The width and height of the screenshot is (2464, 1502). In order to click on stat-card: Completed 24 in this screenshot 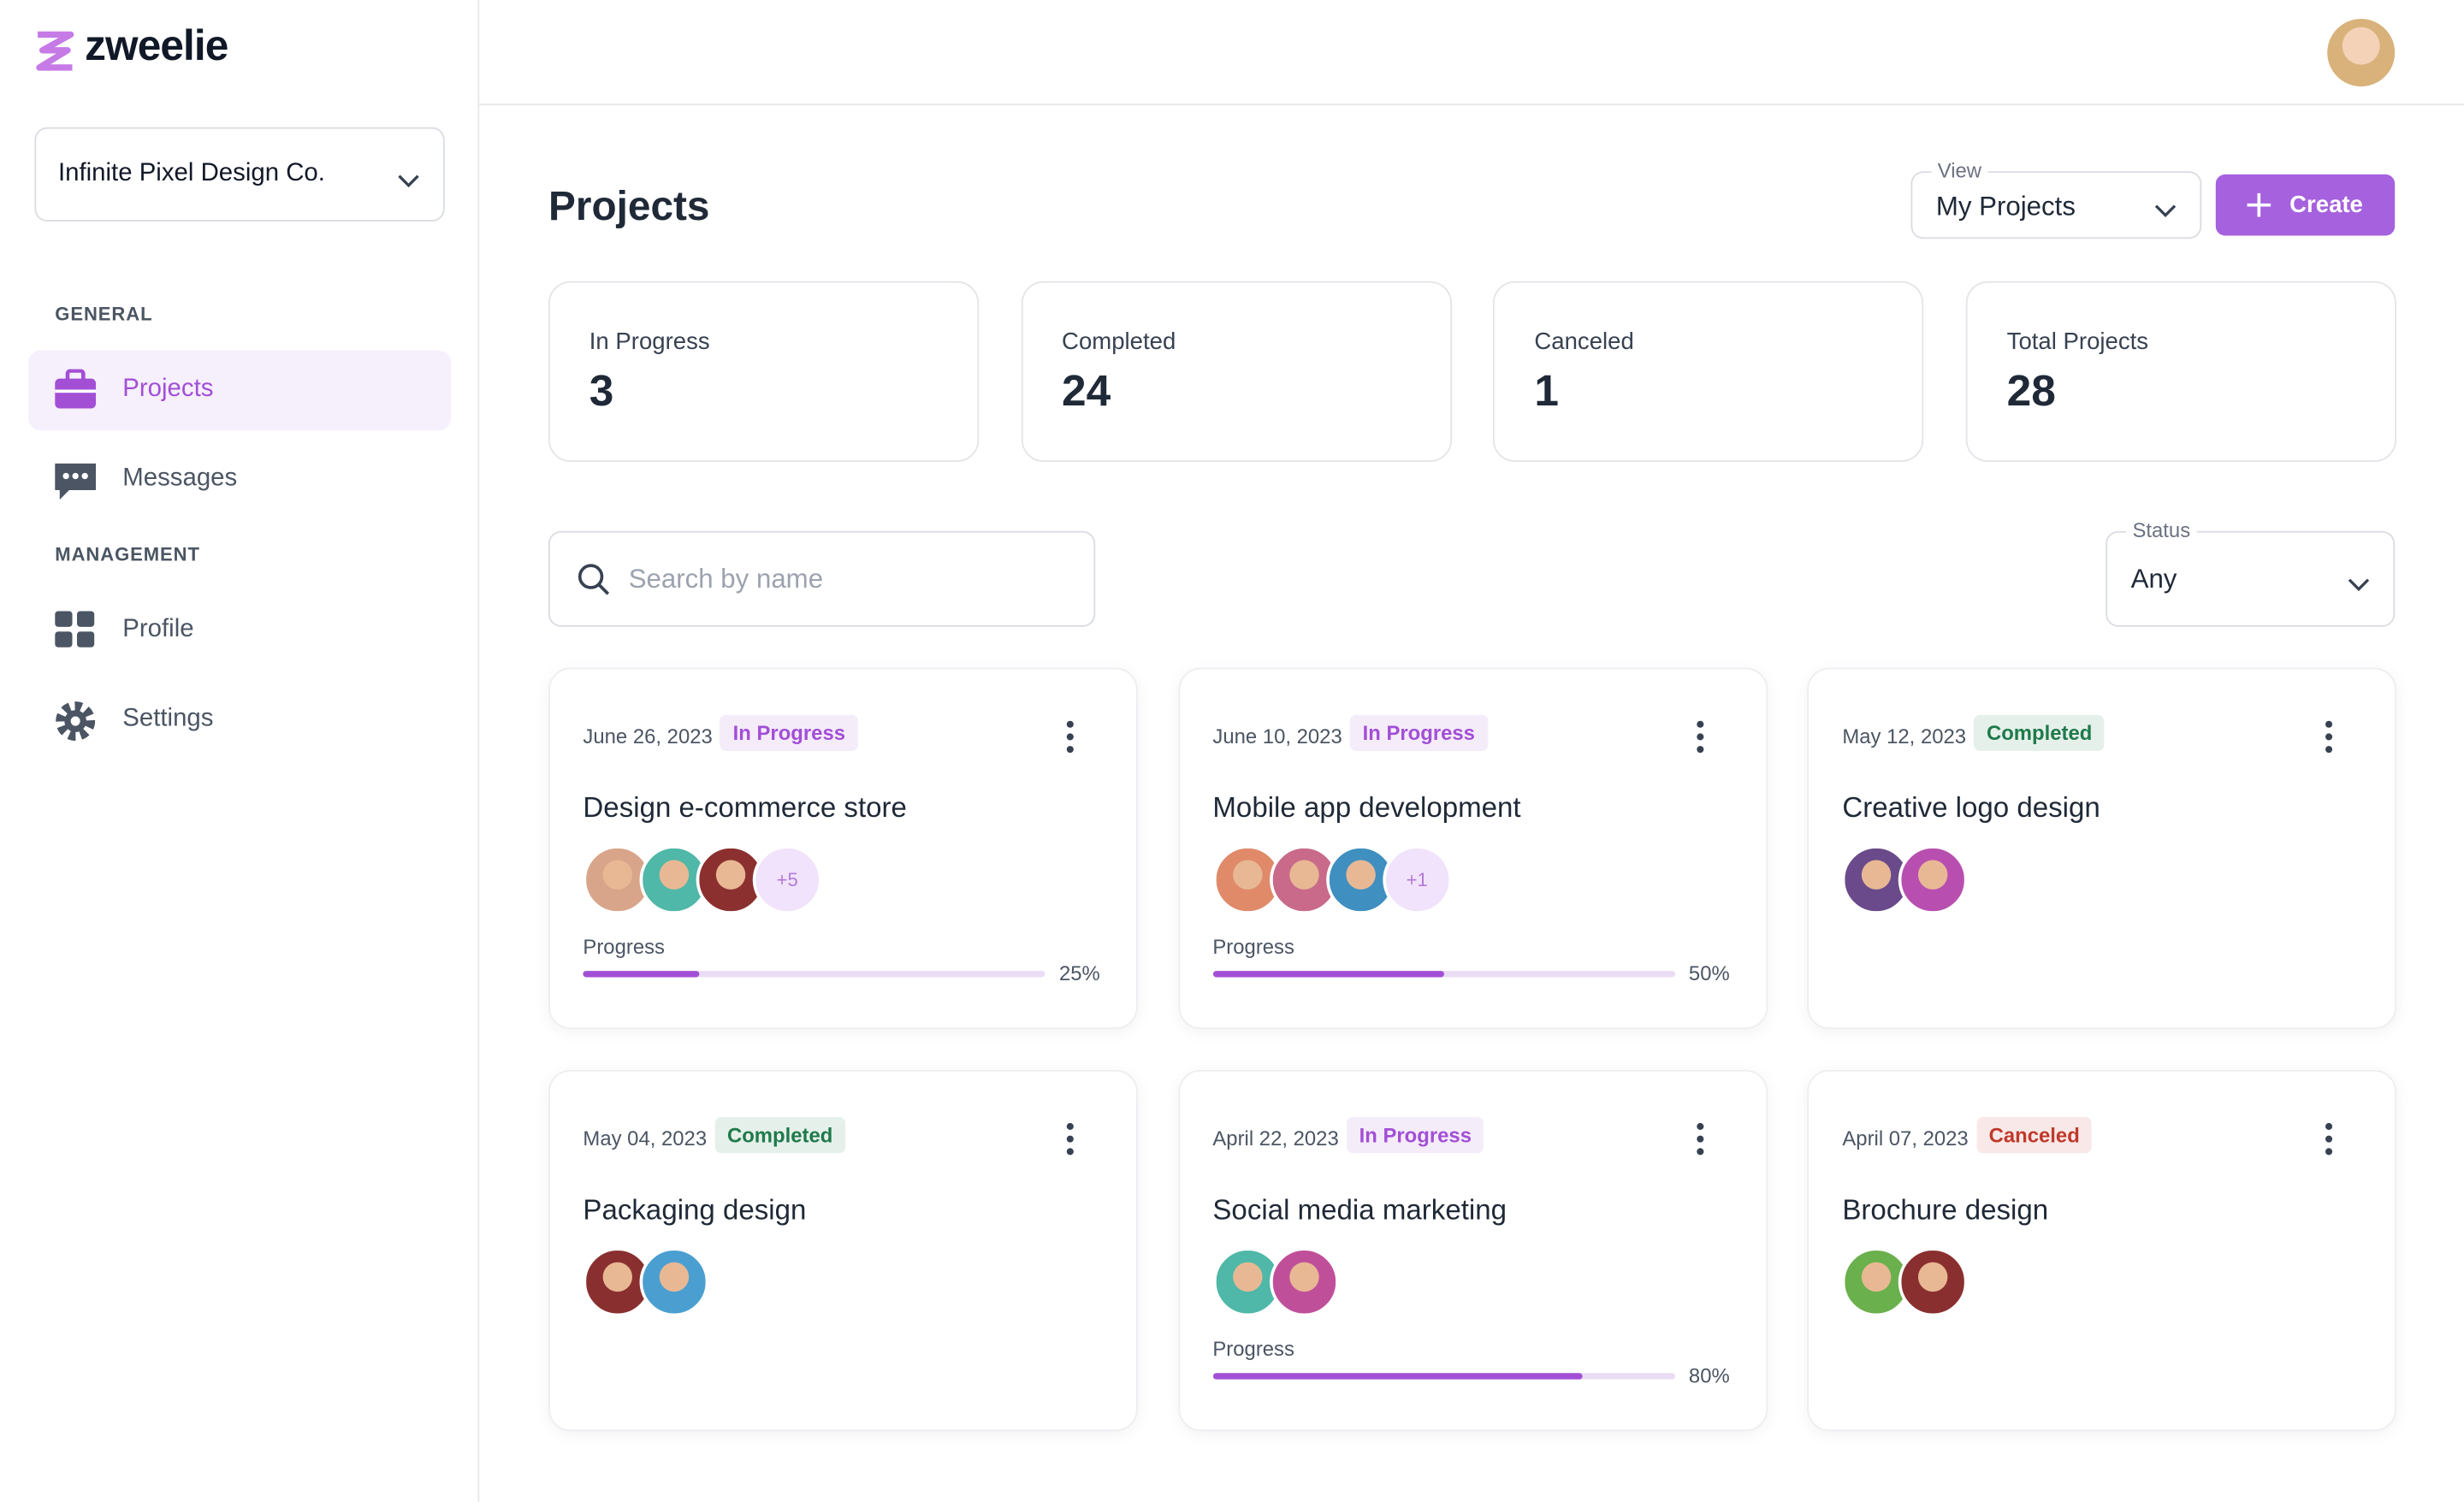, I will do `click(1236, 372)`.